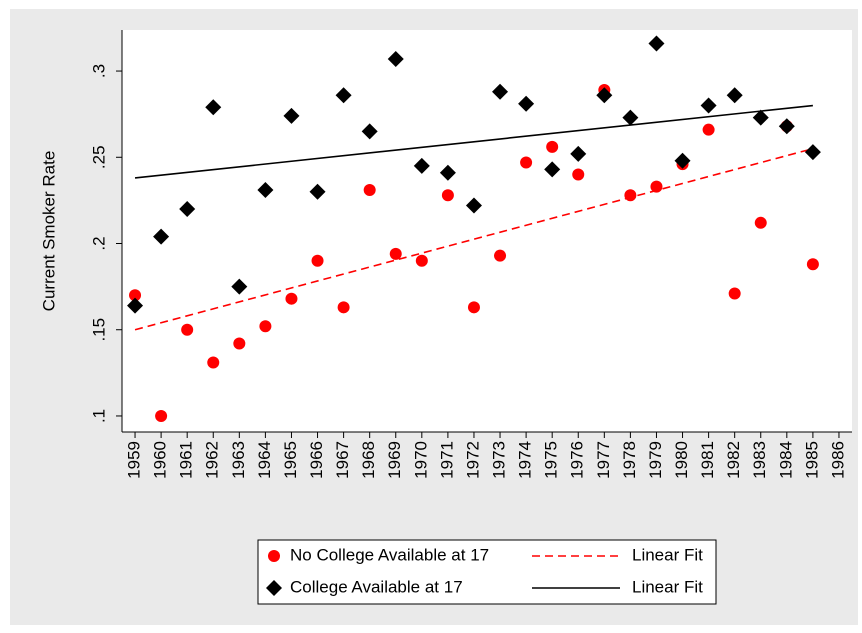 The height and width of the screenshot is (633, 862). What do you see at coordinates (785, 460) in the screenshot?
I see `x-tick-label: 1984` at bounding box center [785, 460].